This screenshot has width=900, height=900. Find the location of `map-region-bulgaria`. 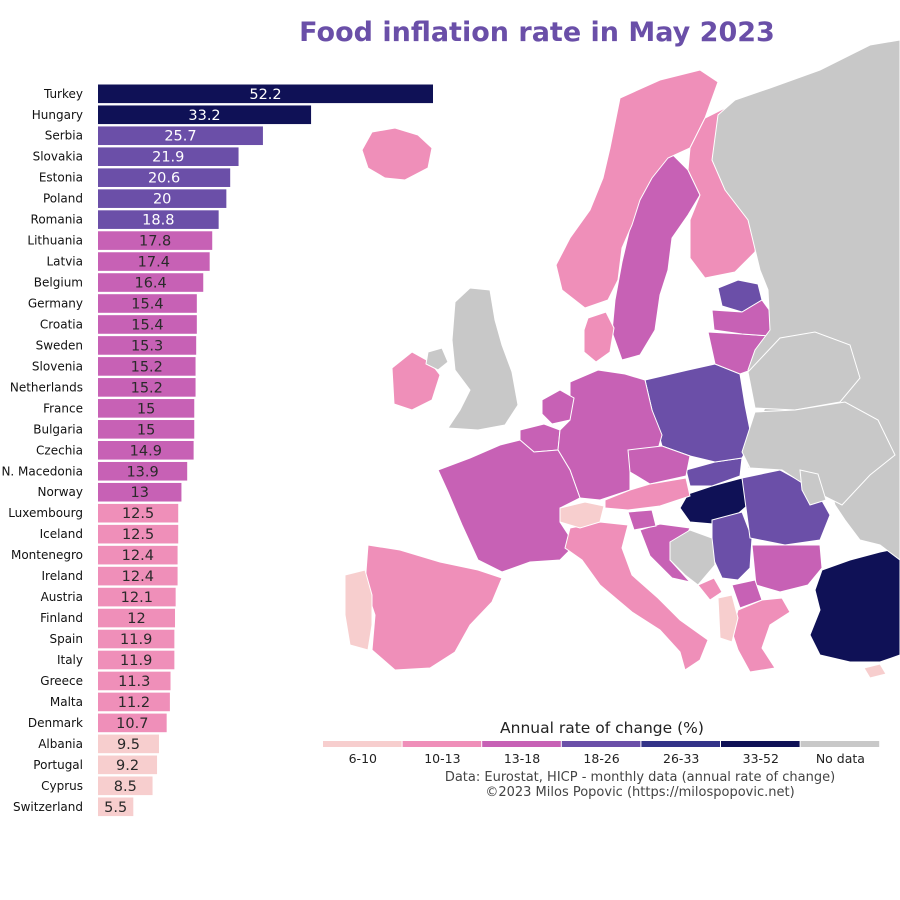

map-region-bulgaria is located at coordinates (787, 568).